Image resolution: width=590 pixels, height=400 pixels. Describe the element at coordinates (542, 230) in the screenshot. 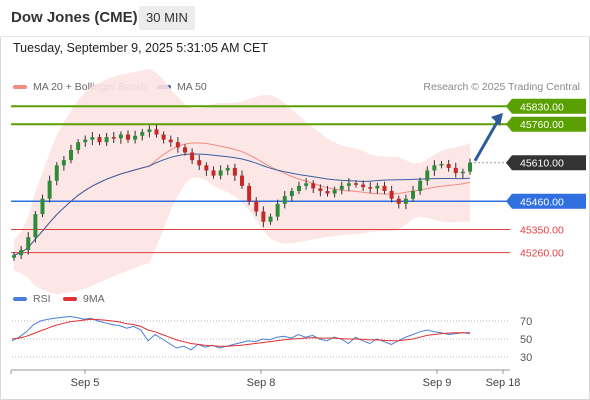

I see `price-level-label-5: 45350.00` at that location.